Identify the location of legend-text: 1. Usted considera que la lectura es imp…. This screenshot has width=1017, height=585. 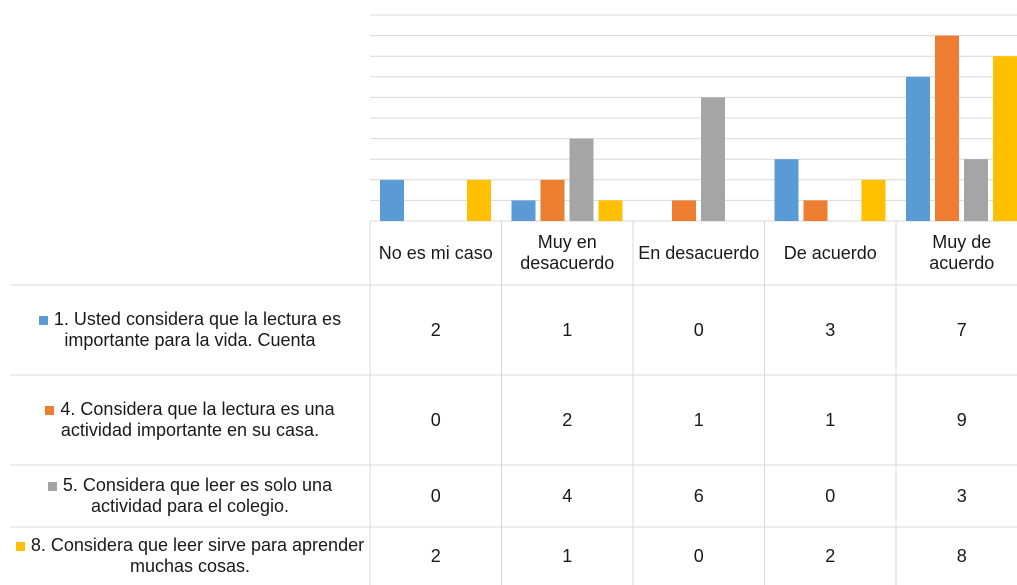
(197, 329).